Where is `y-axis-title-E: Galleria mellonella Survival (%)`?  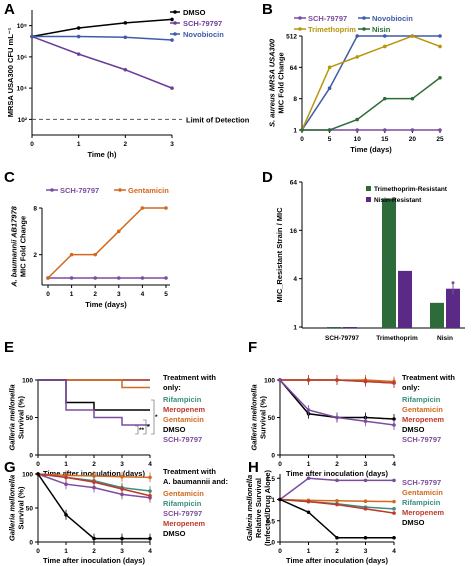
y-axis-title-E: Galleria mellonella Survival (%) is located at coordinates (17, 417).